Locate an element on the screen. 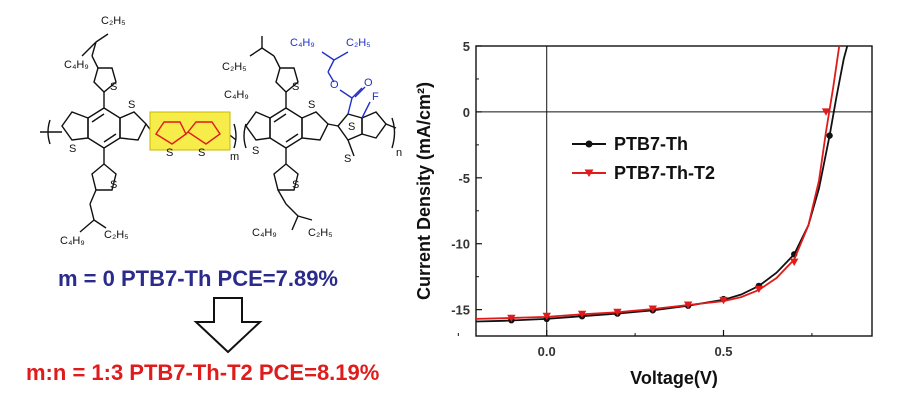 This screenshot has width=904, height=404. label-o-ester-single: O is located at coordinates (334, 85).